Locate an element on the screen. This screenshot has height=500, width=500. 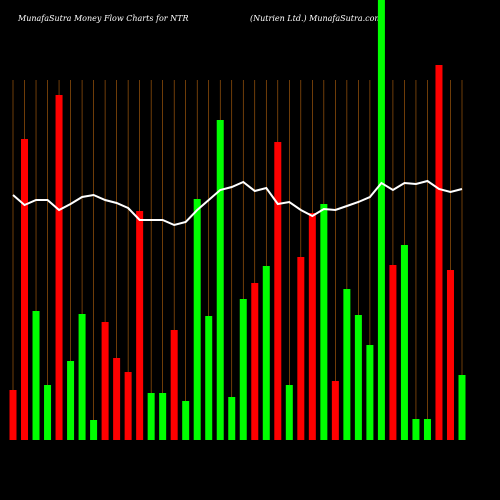
chart-title: MunafaSutra Money Flow Charts for NTR is located at coordinates (103, 18).